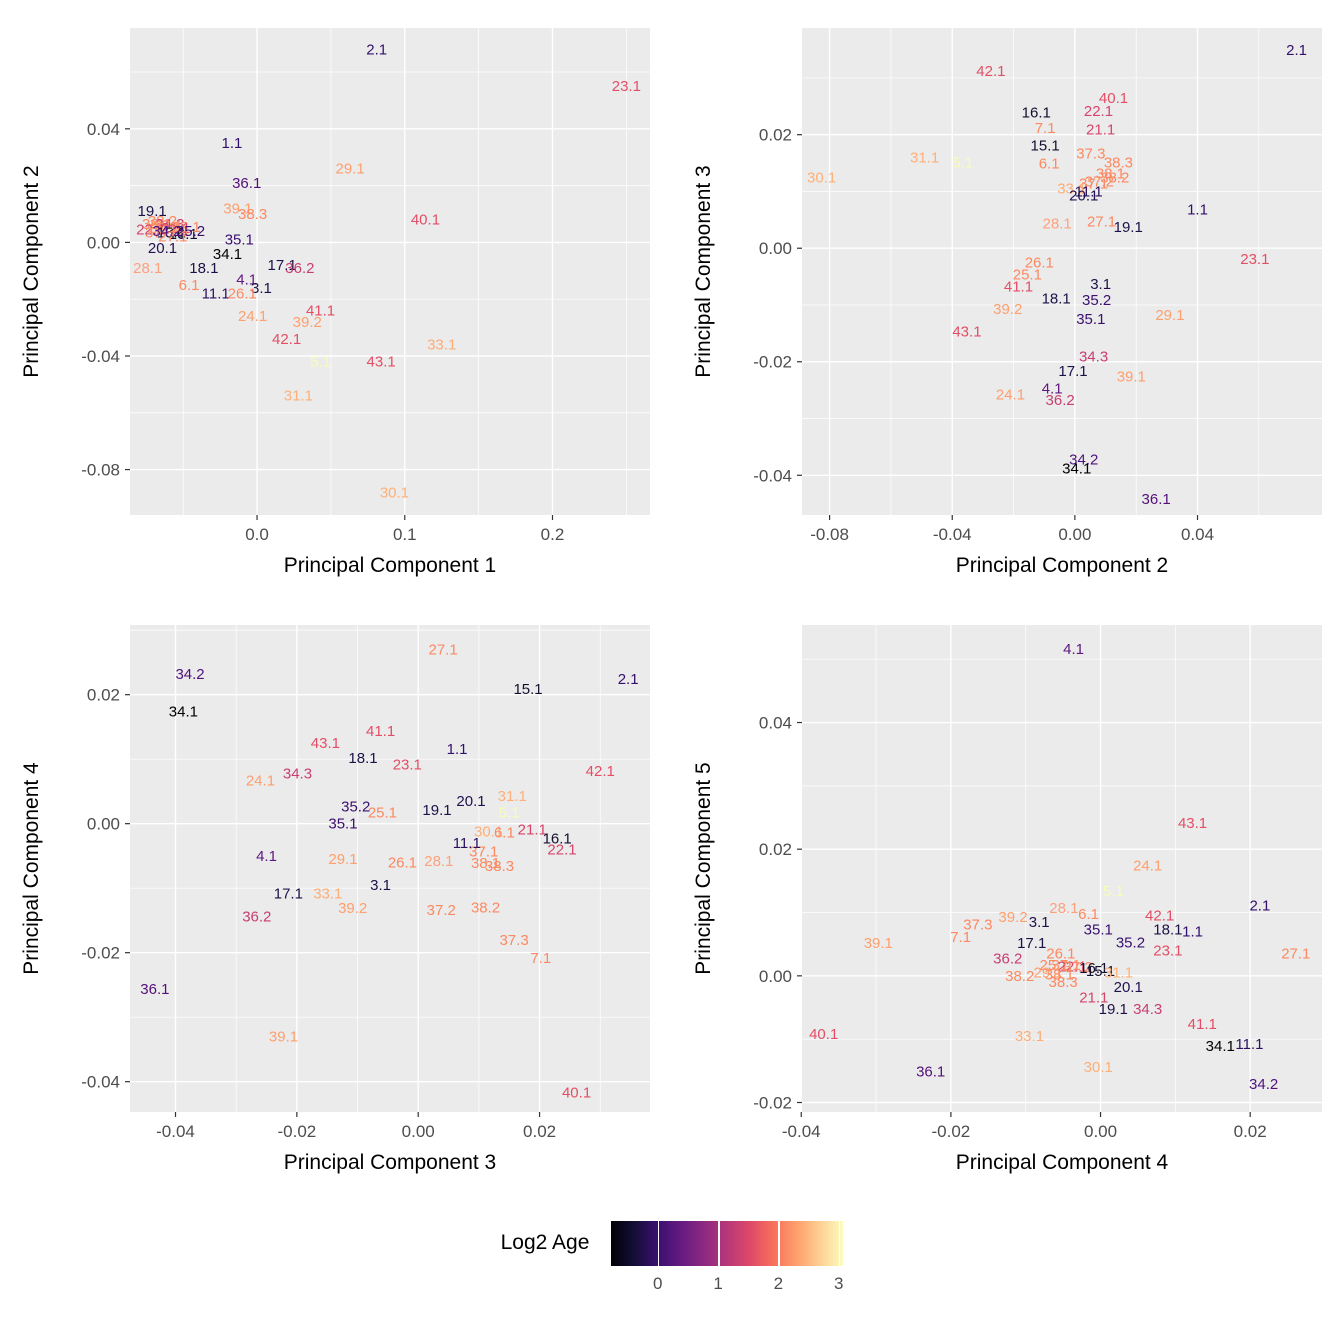 Image resolution: width=1344 pixels, height=1344 pixels. I want to click on svg-text: 0.0, so click(257, 534).